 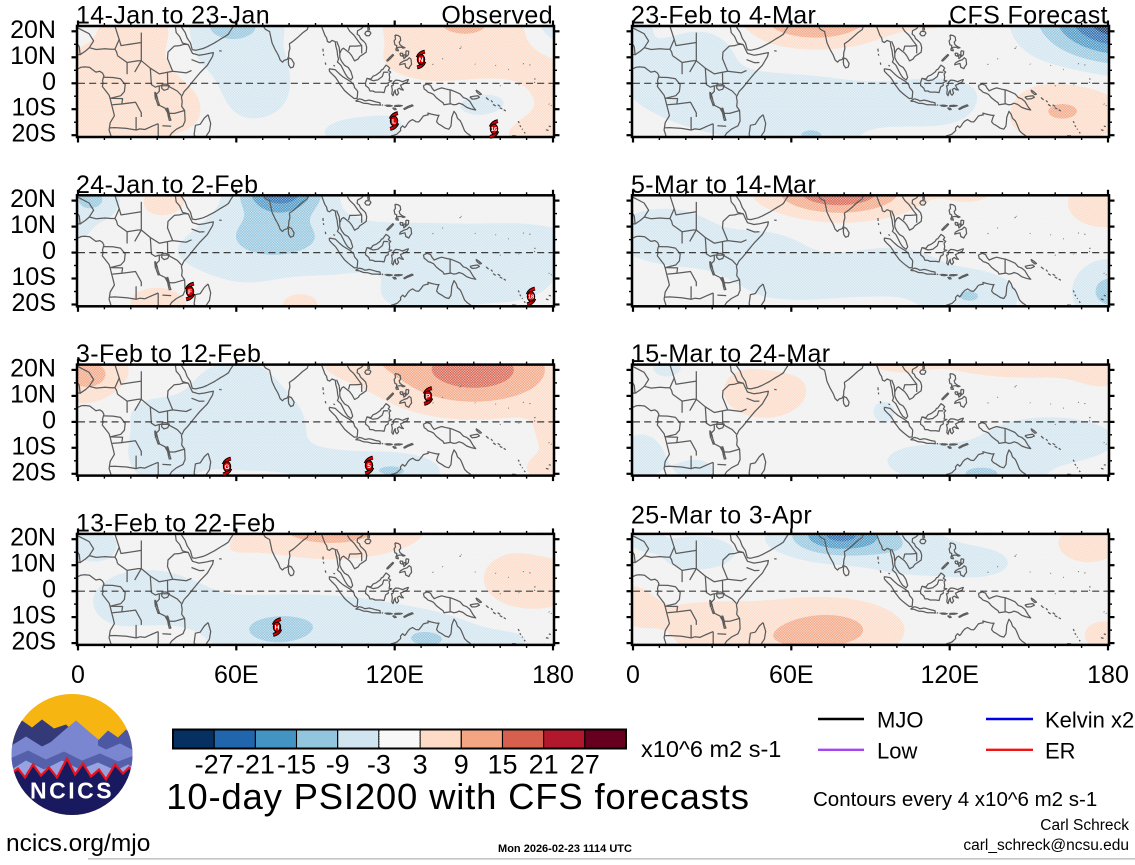 What do you see at coordinates (420, 765) in the screenshot?
I see `svg-text: 3` at bounding box center [420, 765].